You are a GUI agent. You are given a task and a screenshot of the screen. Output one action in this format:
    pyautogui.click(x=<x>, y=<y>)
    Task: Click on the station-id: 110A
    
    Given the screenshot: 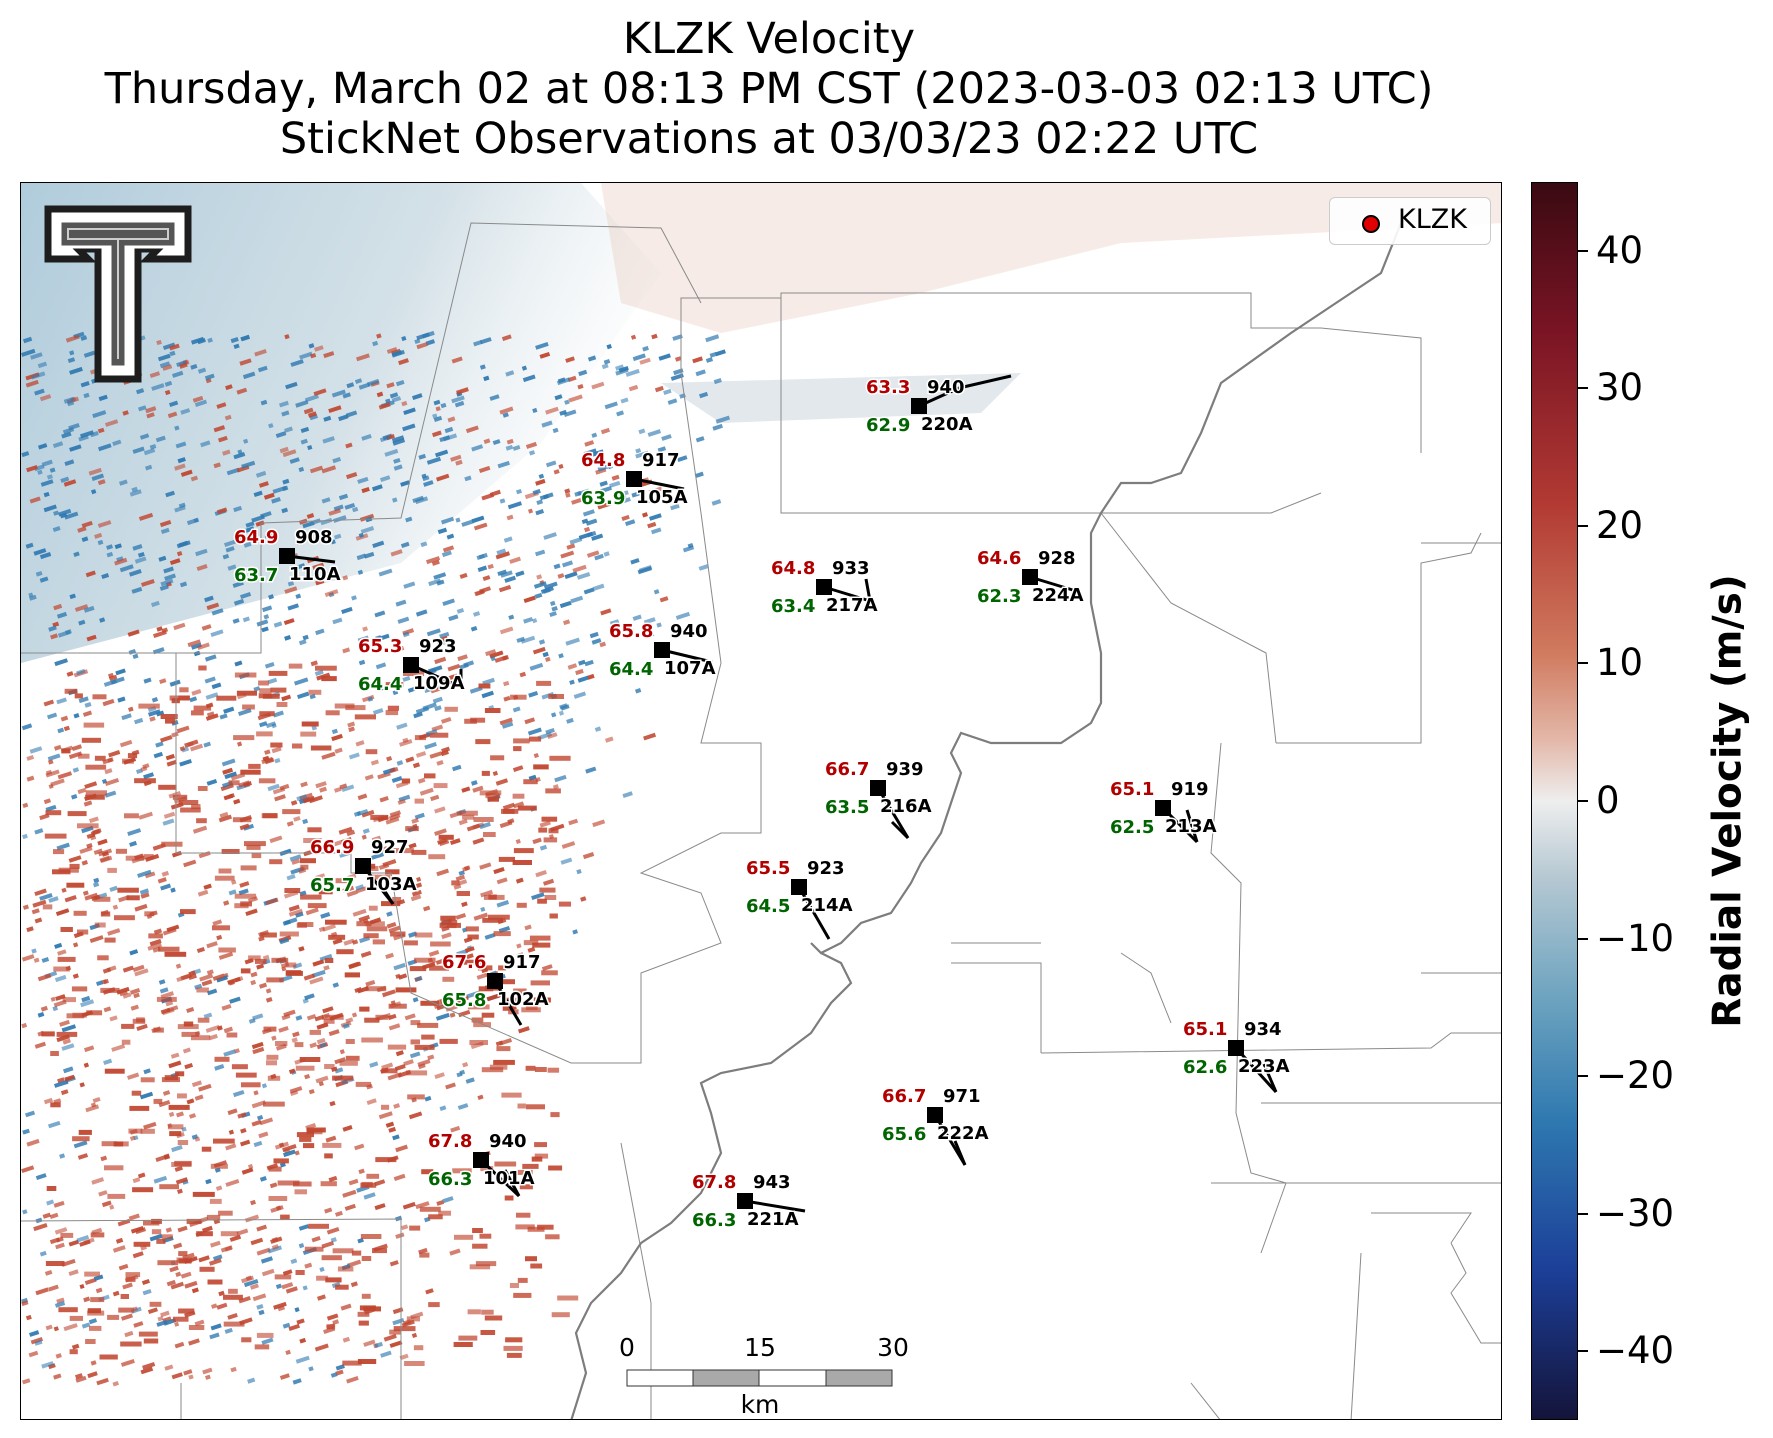 What is the action you would take?
    pyautogui.click(x=315, y=574)
    